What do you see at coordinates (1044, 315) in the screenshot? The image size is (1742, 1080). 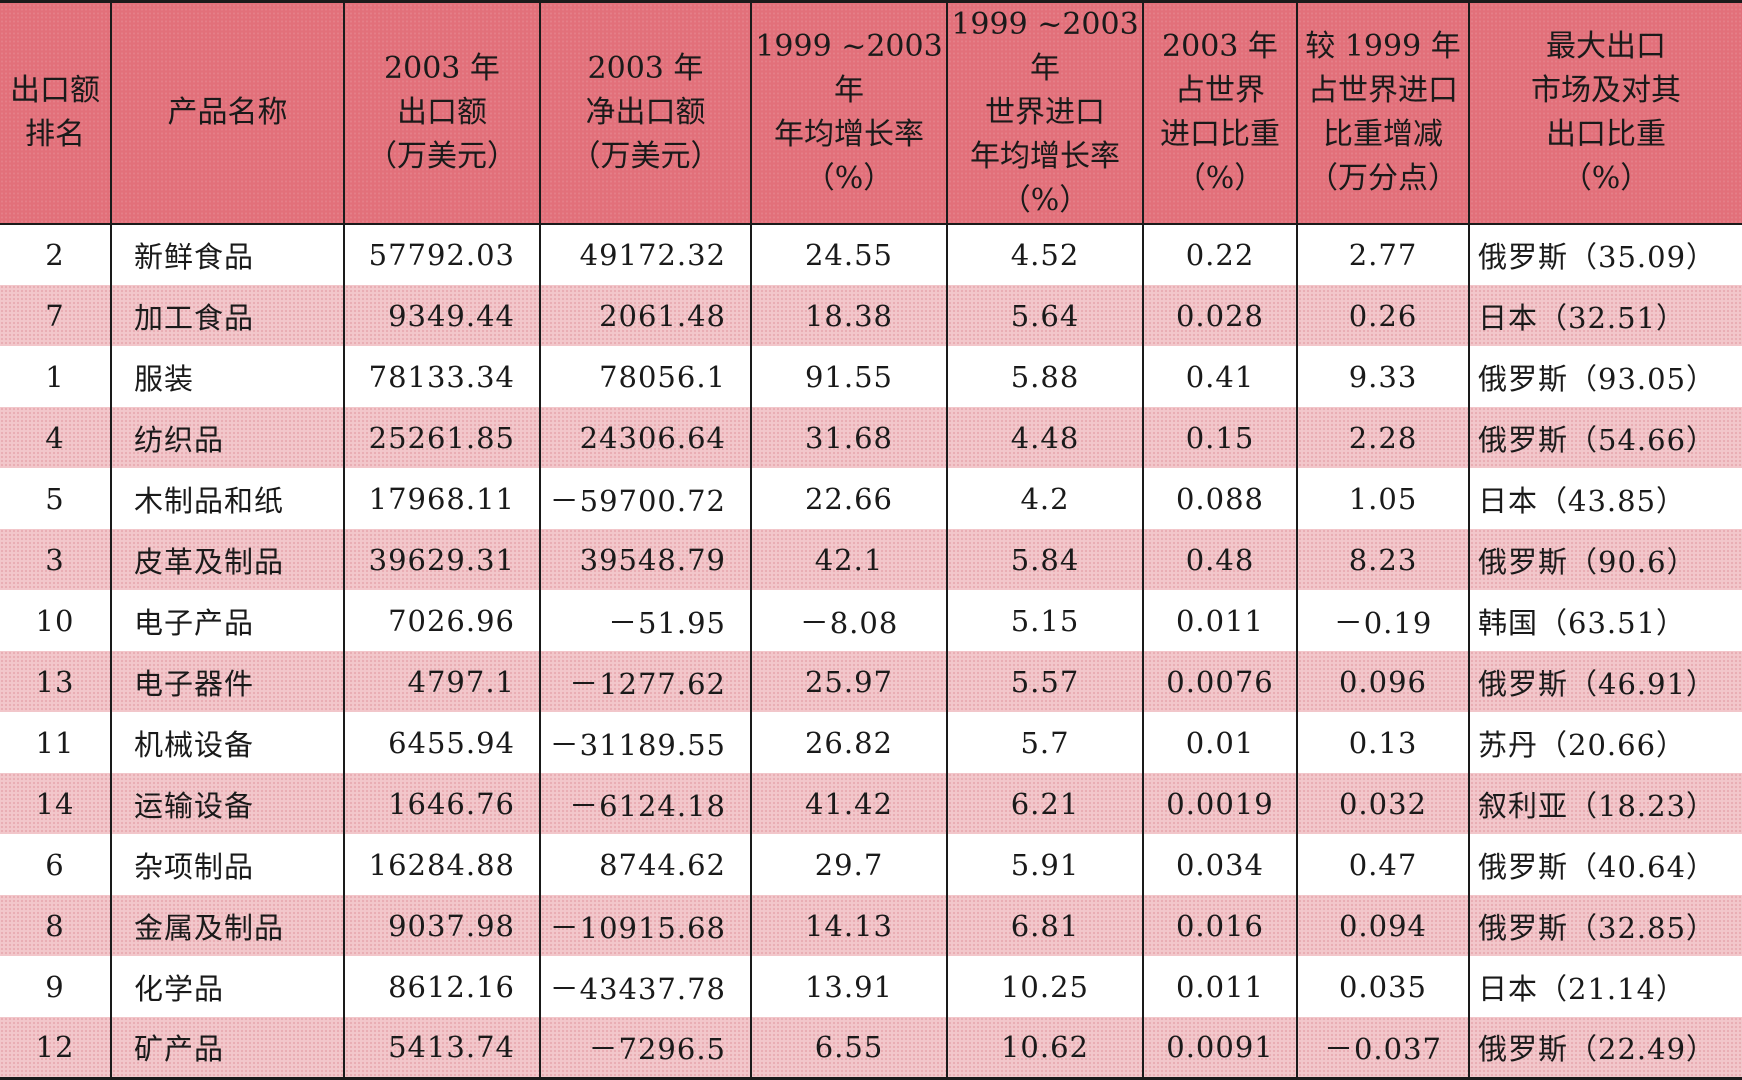 I see `world-import-growth-cell: 5.64` at bounding box center [1044, 315].